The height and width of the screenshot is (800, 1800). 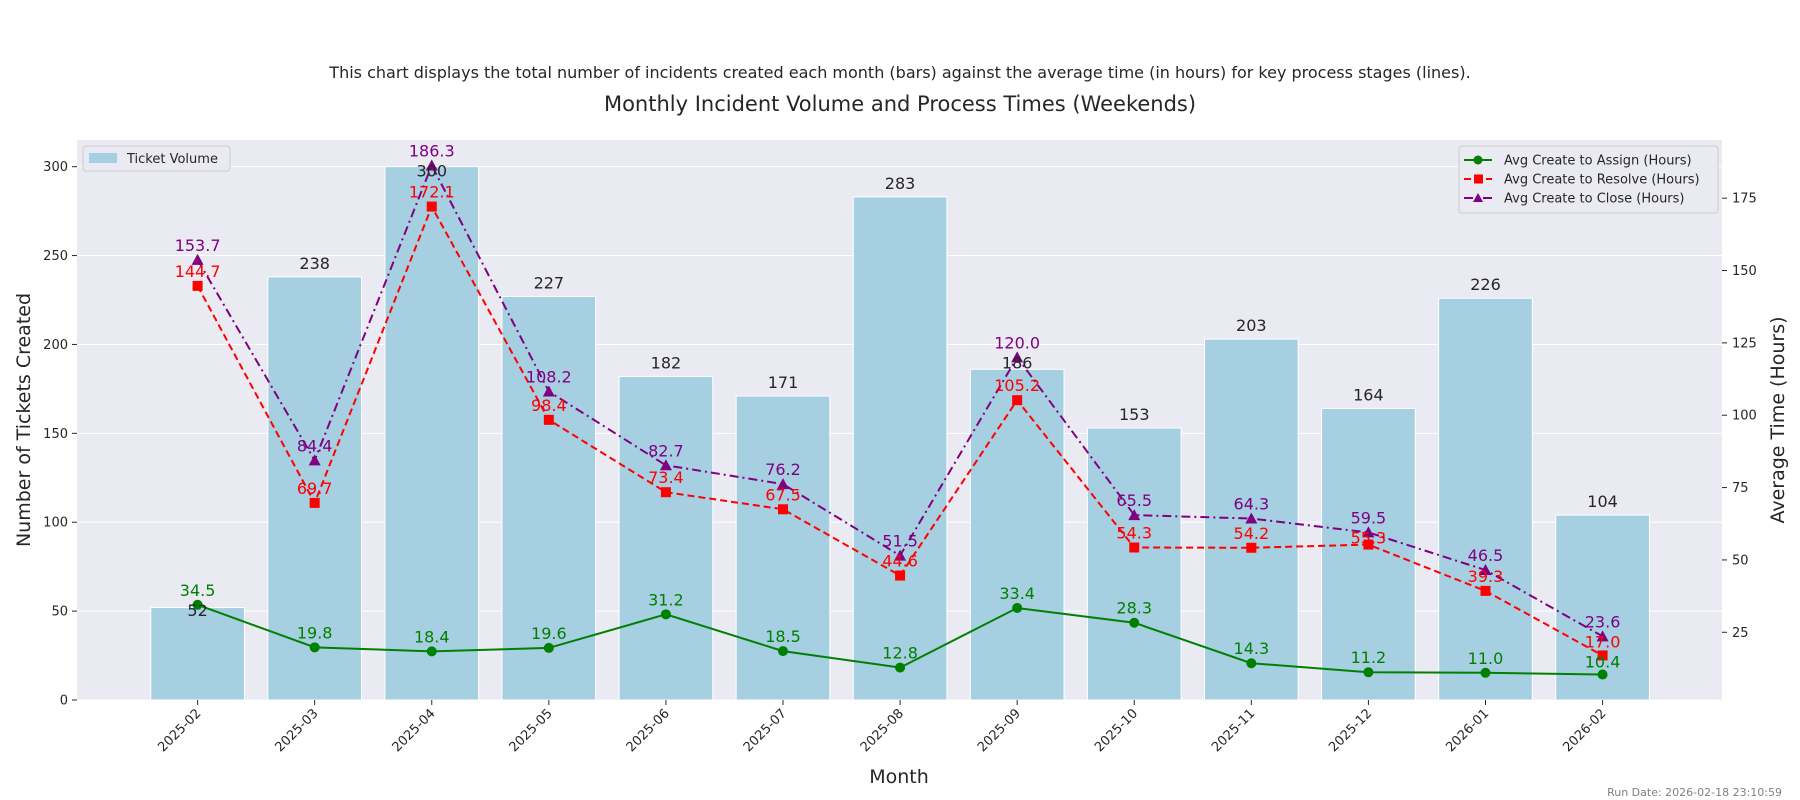 I want to click on x-tick-label: 2026-02, so click(x=1584, y=730).